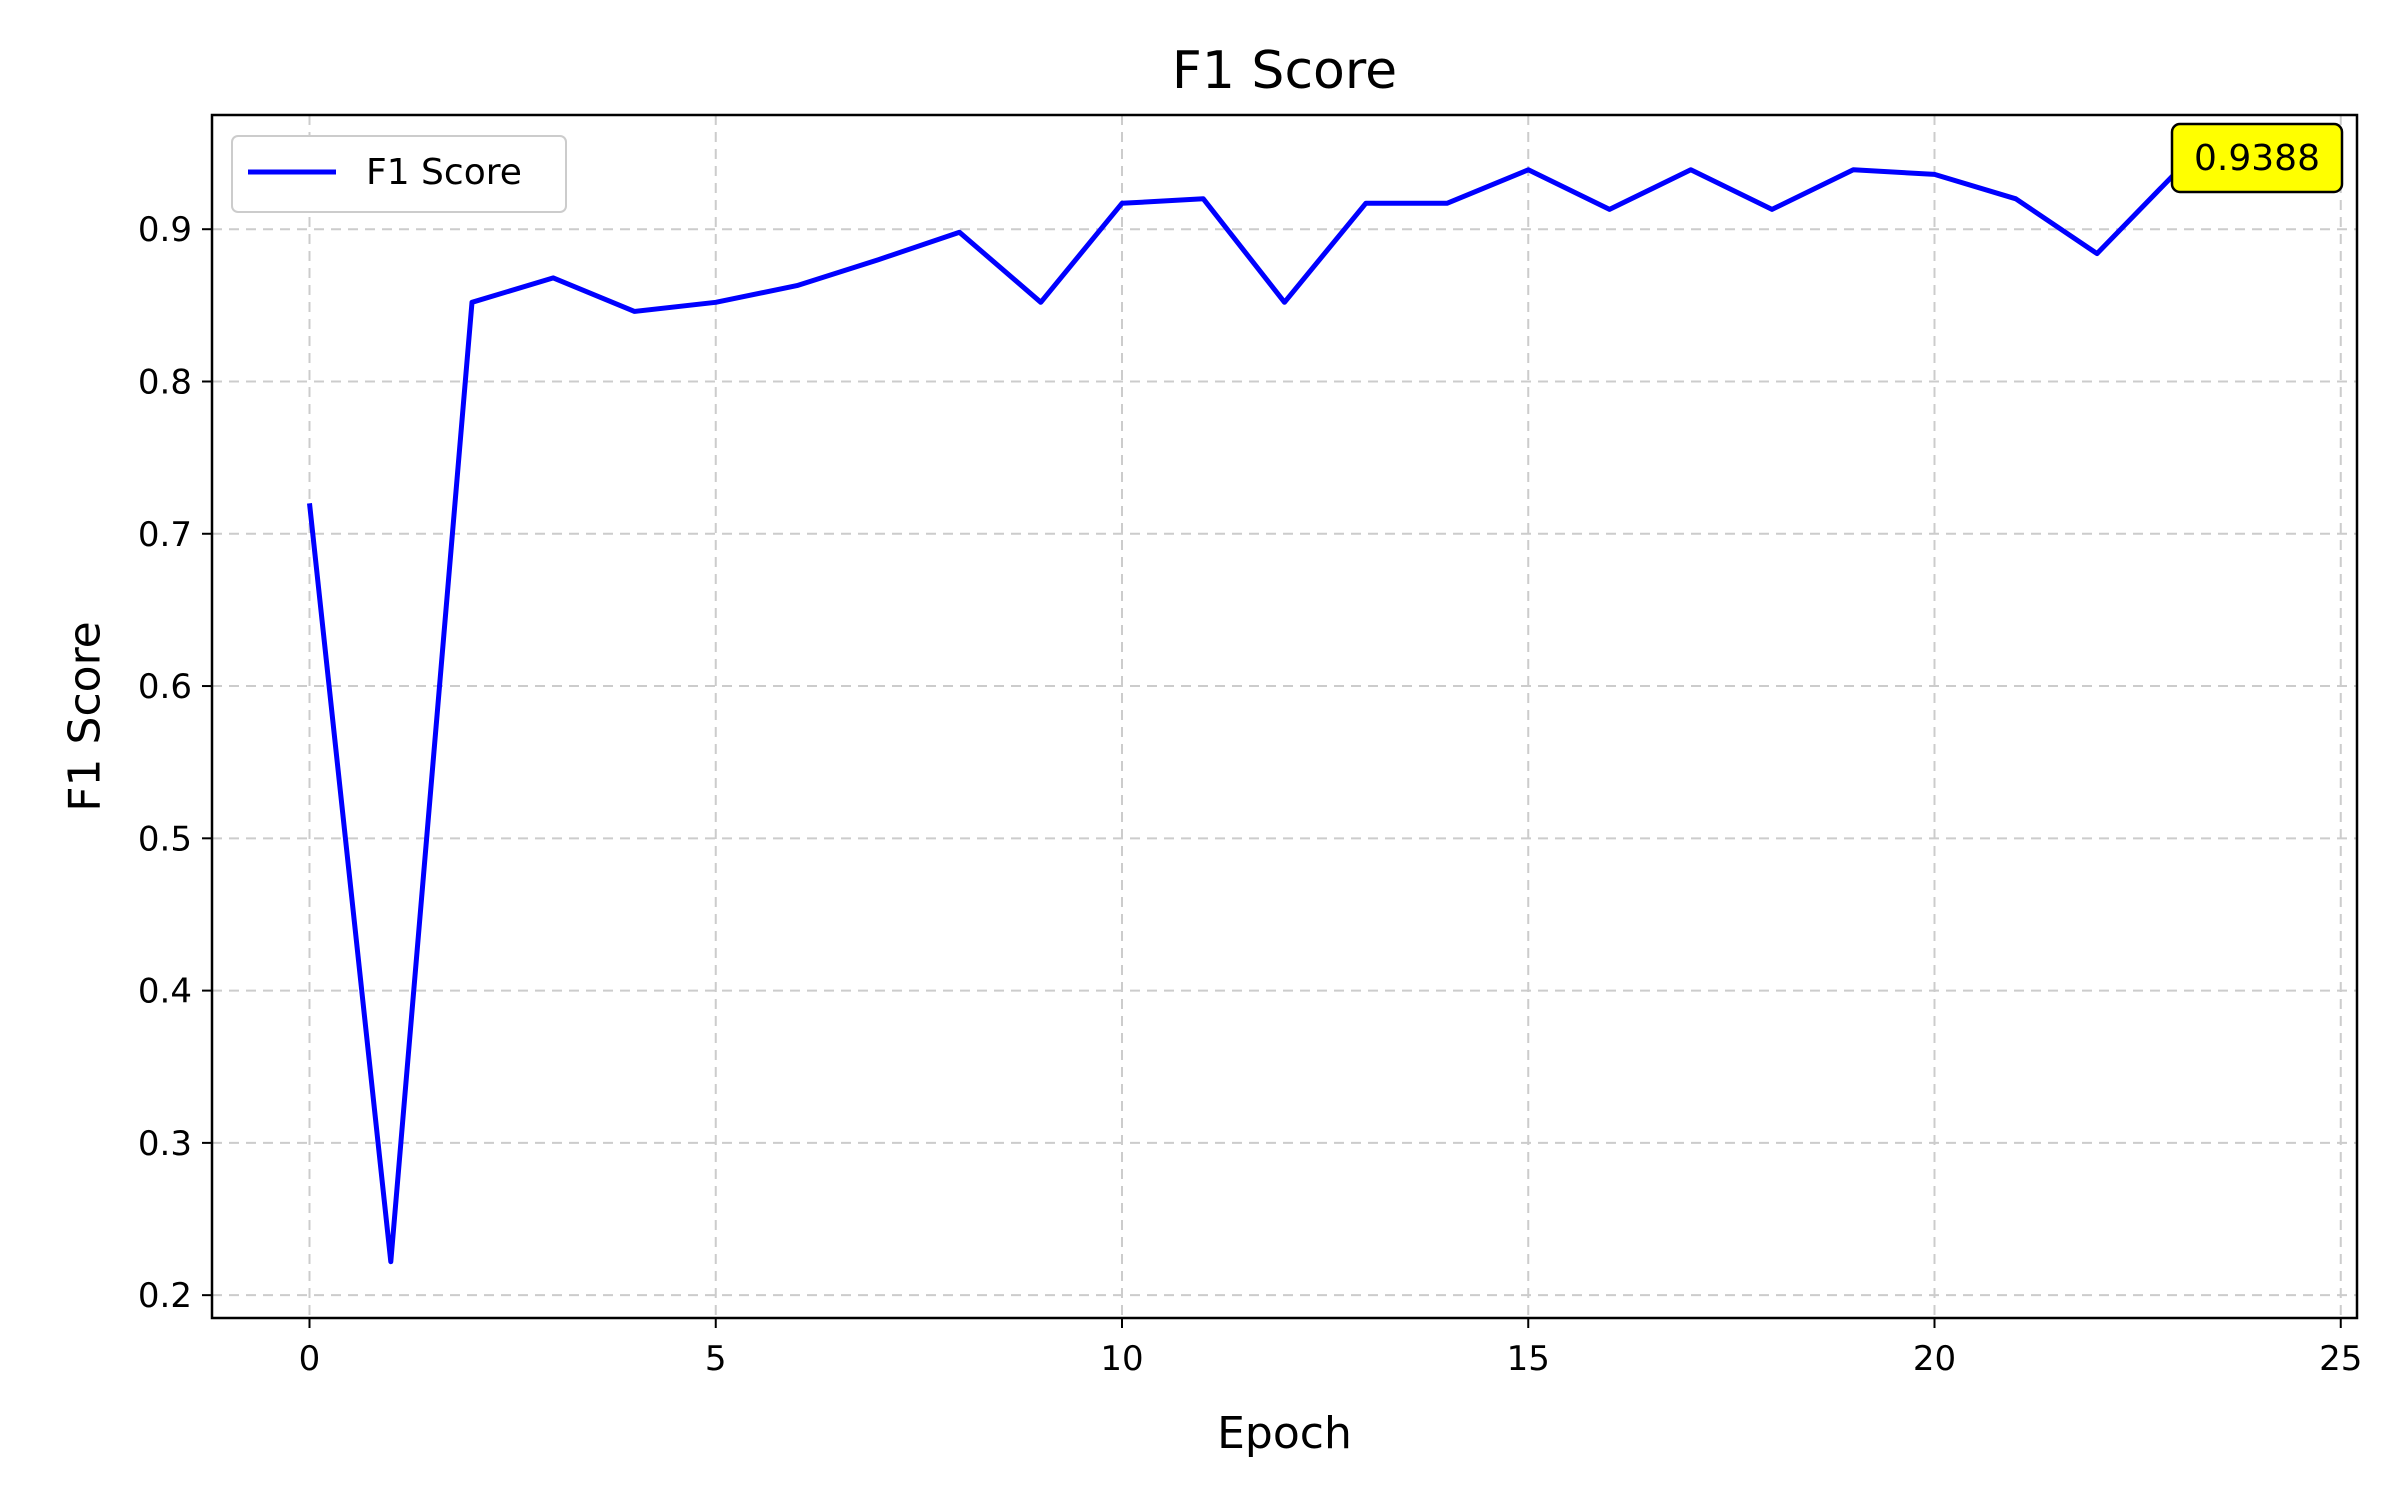 Image resolution: width=2400 pixels, height=1500 pixels. Describe the element at coordinates (1284, 1433) in the screenshot. I see `x-axis-label: Epoch` at that location.